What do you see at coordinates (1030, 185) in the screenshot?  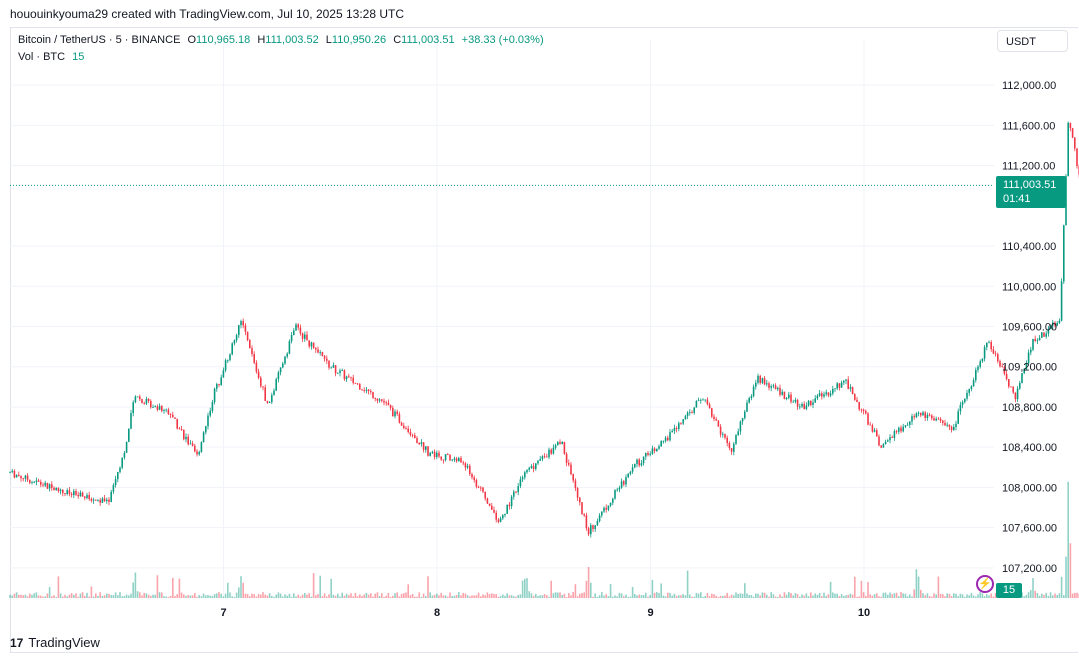 I see `last-price-value: 111,003.51` at bounding box center [1030, 185].